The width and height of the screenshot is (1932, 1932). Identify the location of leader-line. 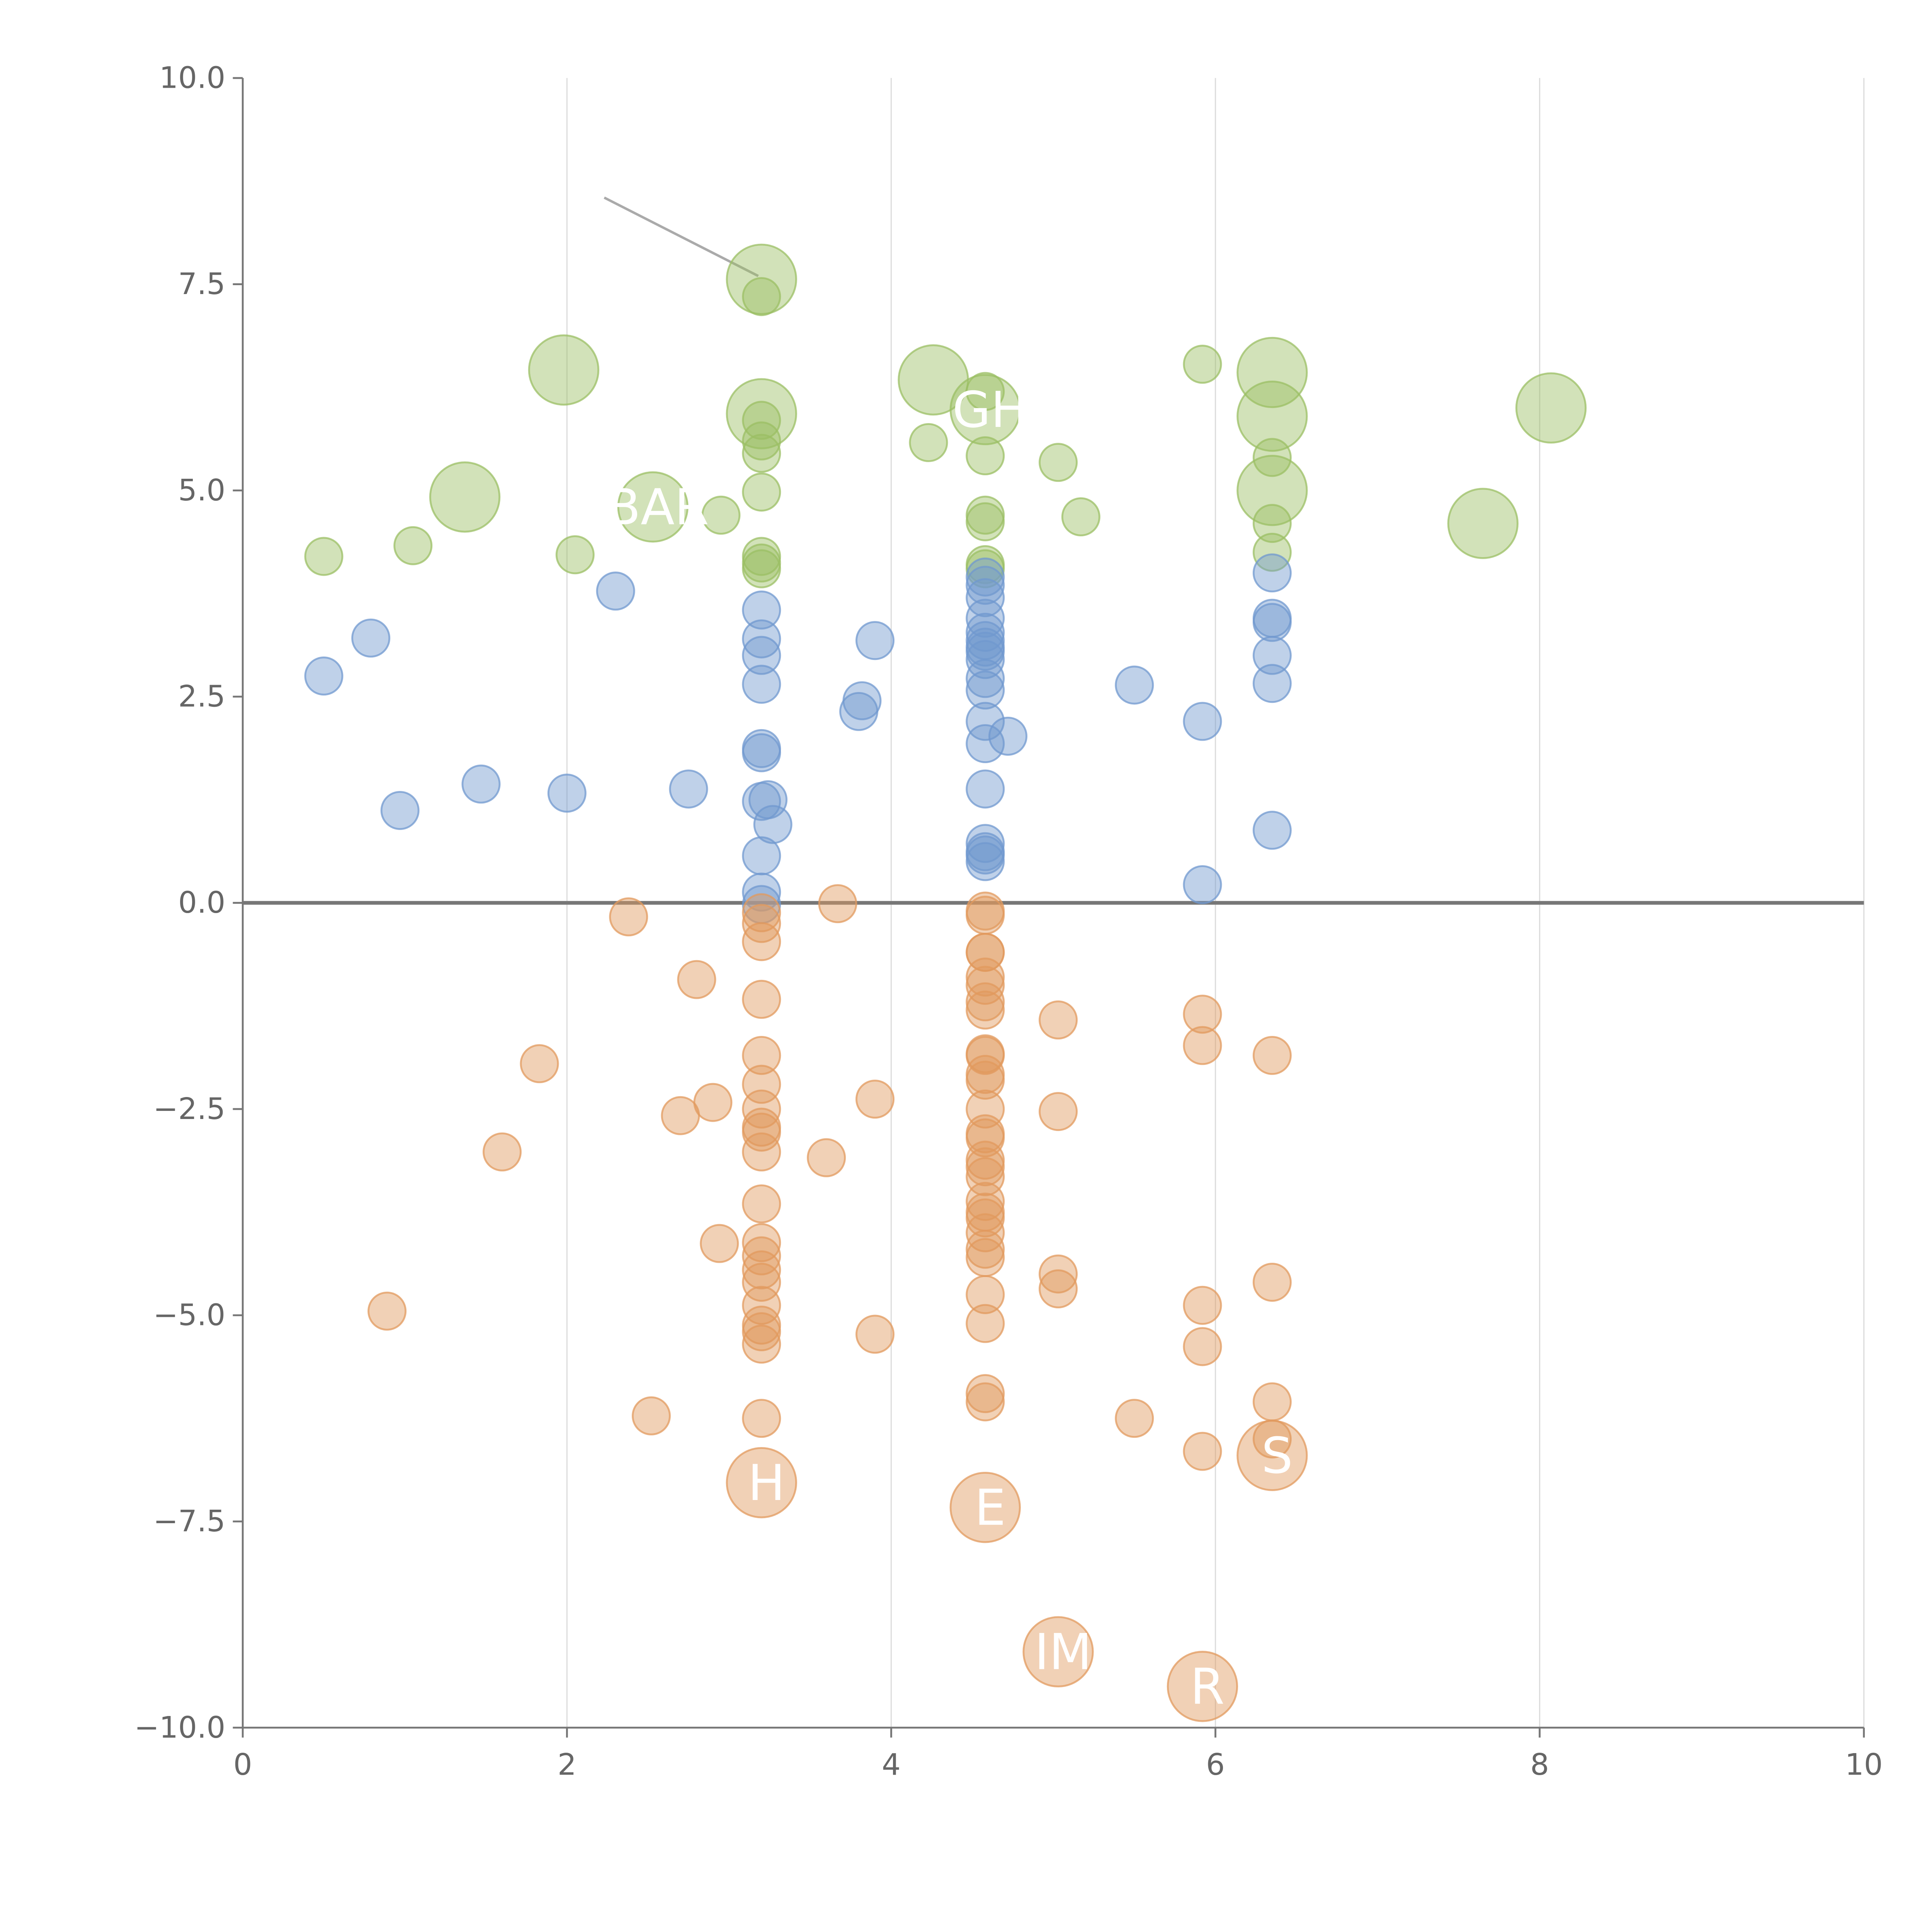
(681, 237).